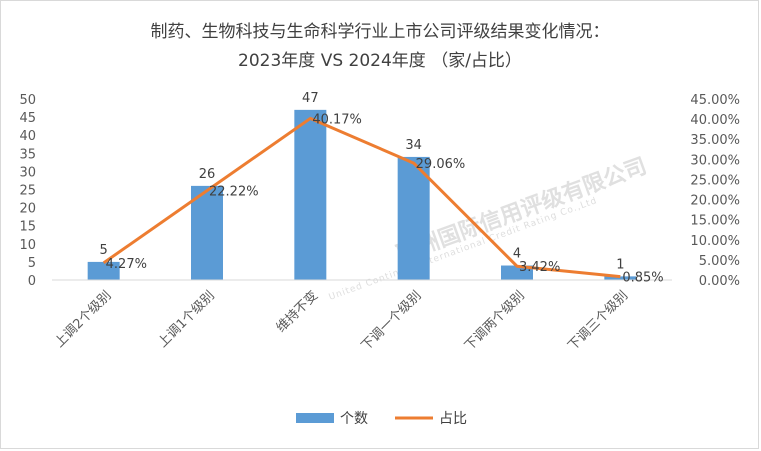 Image resolution: width=761 pixels, height=451 pixels. I want to click on legend-bar-swatch, so click(315, 418).